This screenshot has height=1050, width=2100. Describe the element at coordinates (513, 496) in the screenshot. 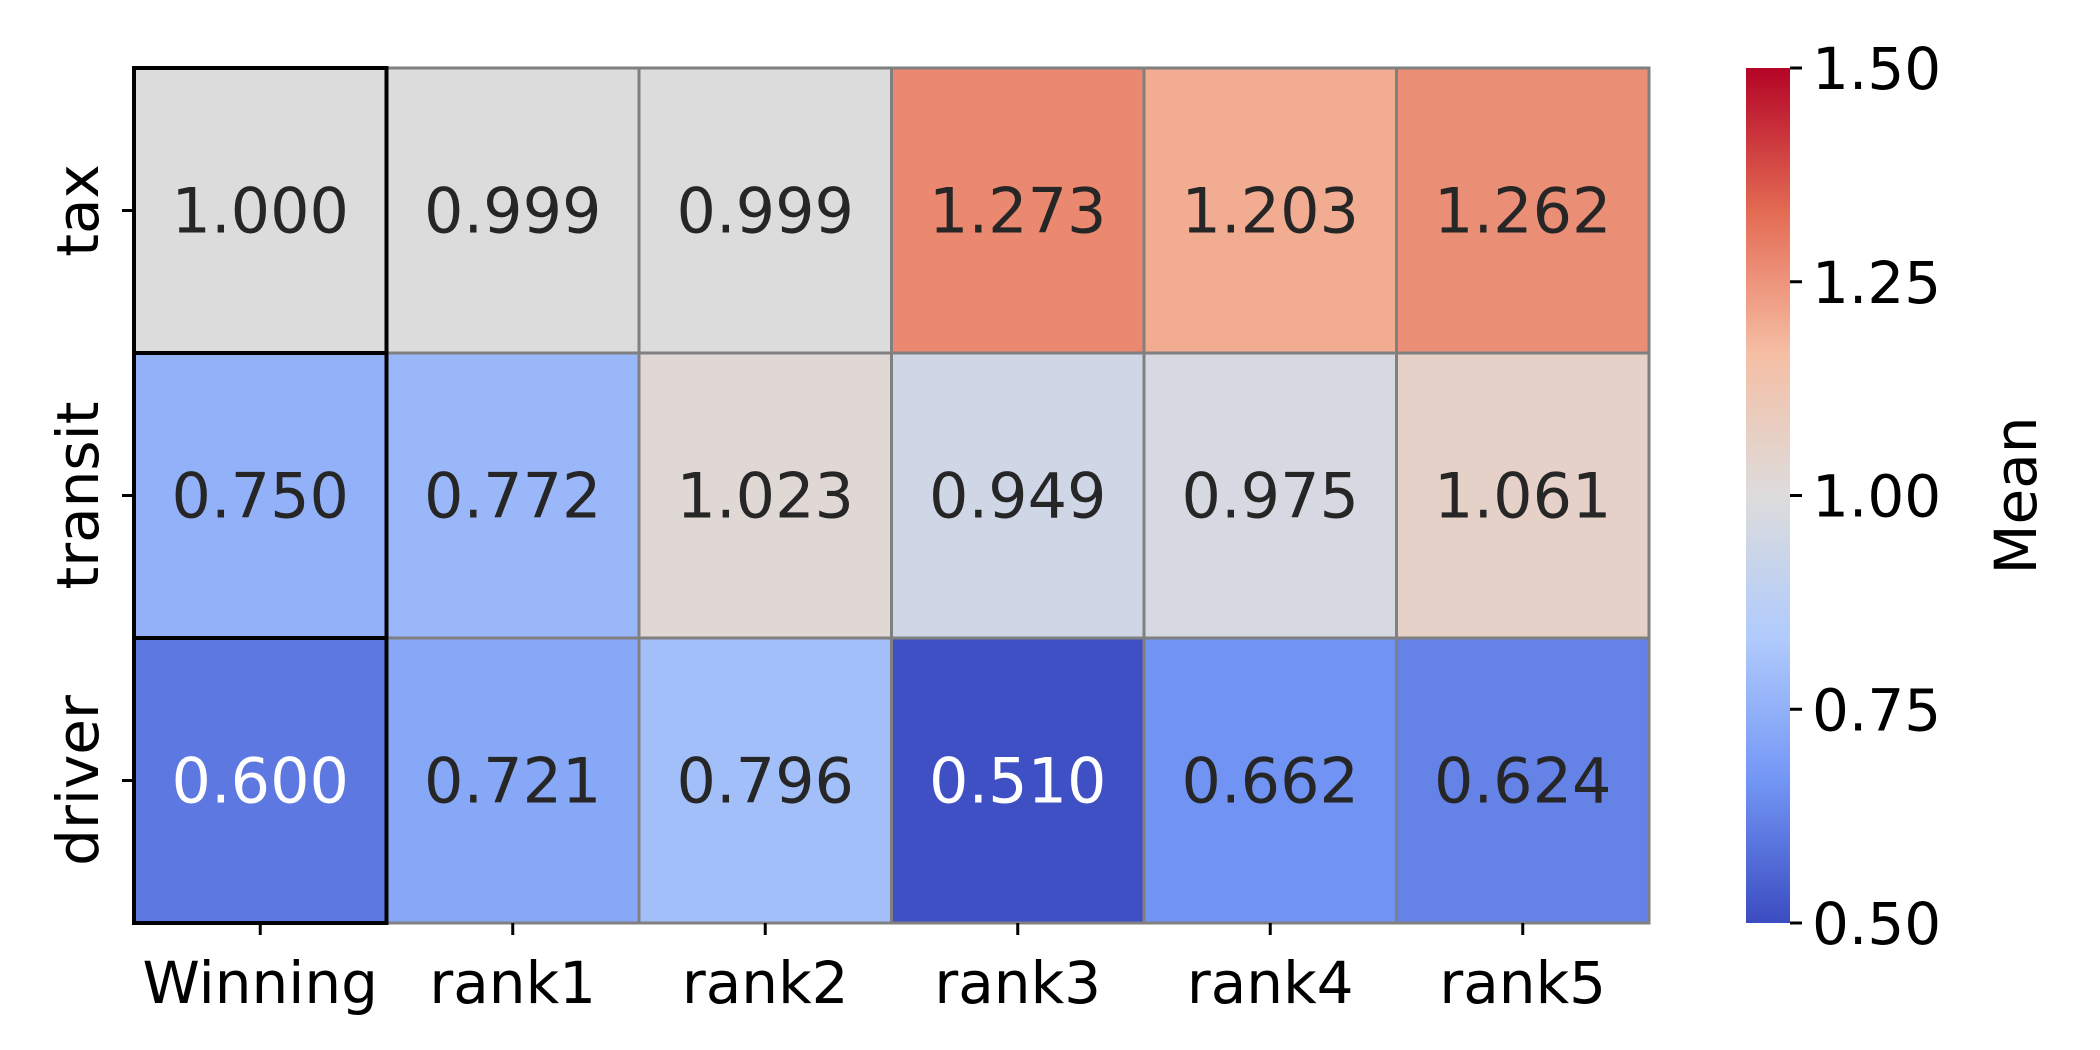

I see `cell-value-label: 0.772` at that location.